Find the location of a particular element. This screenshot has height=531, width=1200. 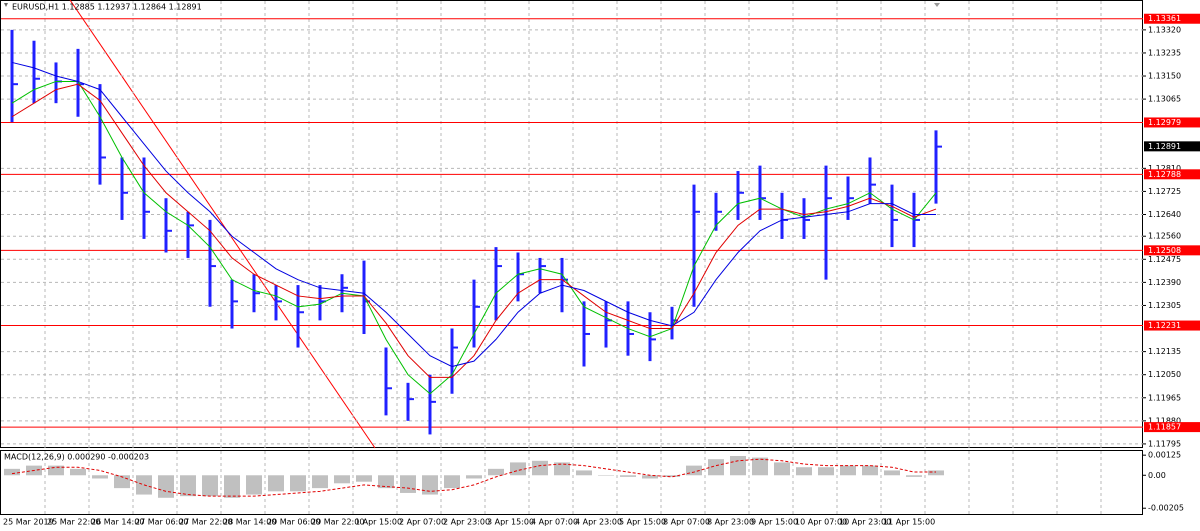

x-tick-label: 28 Mar 14:00 is located at coordinates (249, 522).